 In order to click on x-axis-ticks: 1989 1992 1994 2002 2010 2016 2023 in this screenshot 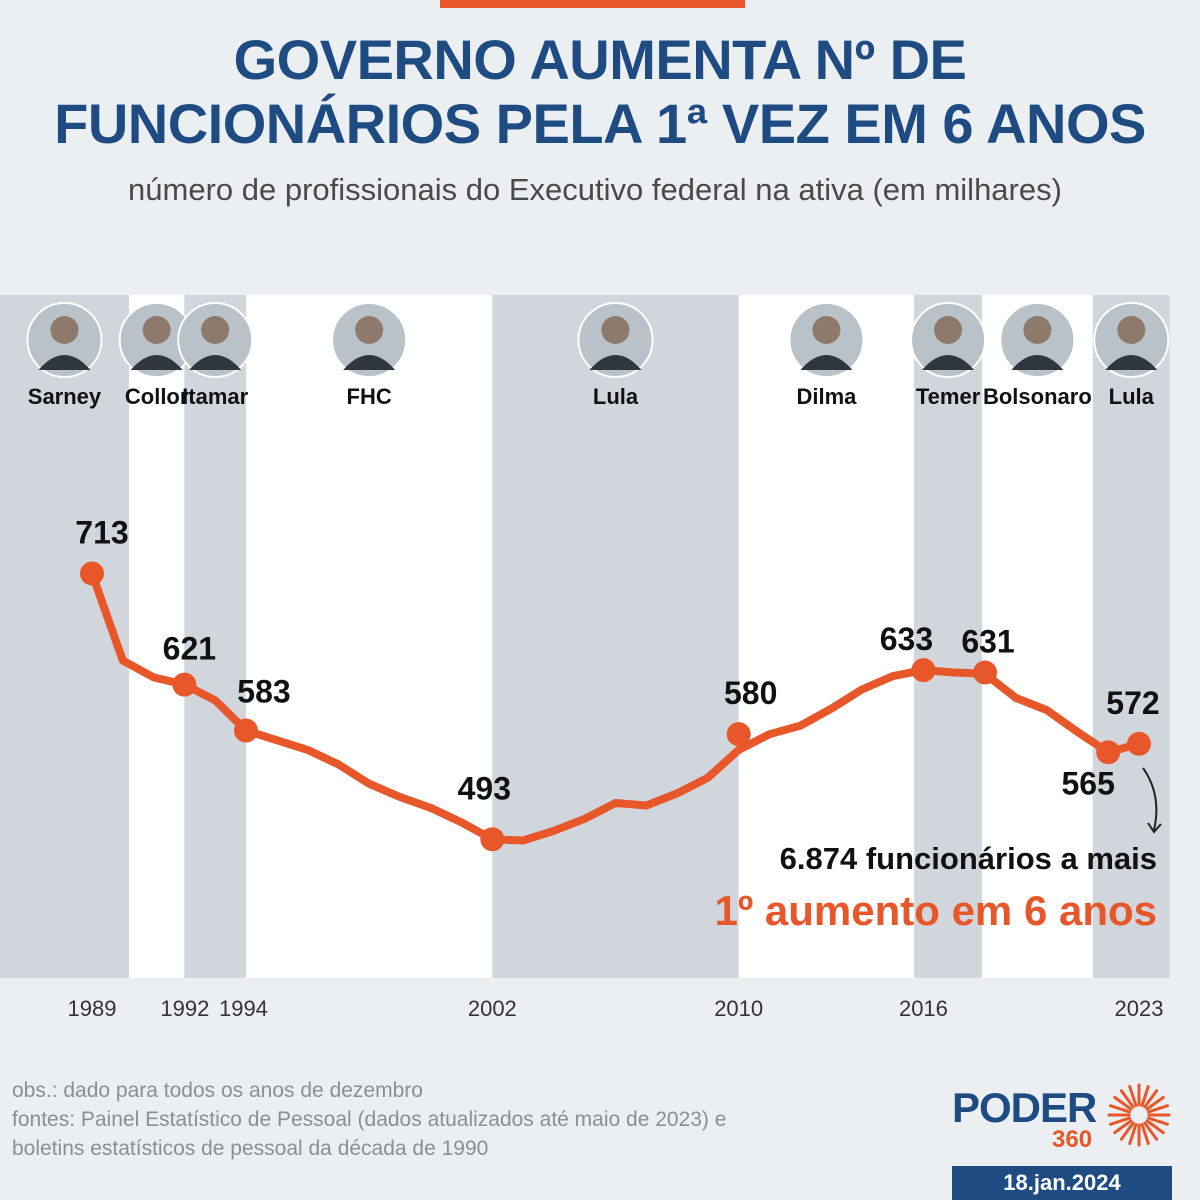, I will do `click(616, 1008)`.